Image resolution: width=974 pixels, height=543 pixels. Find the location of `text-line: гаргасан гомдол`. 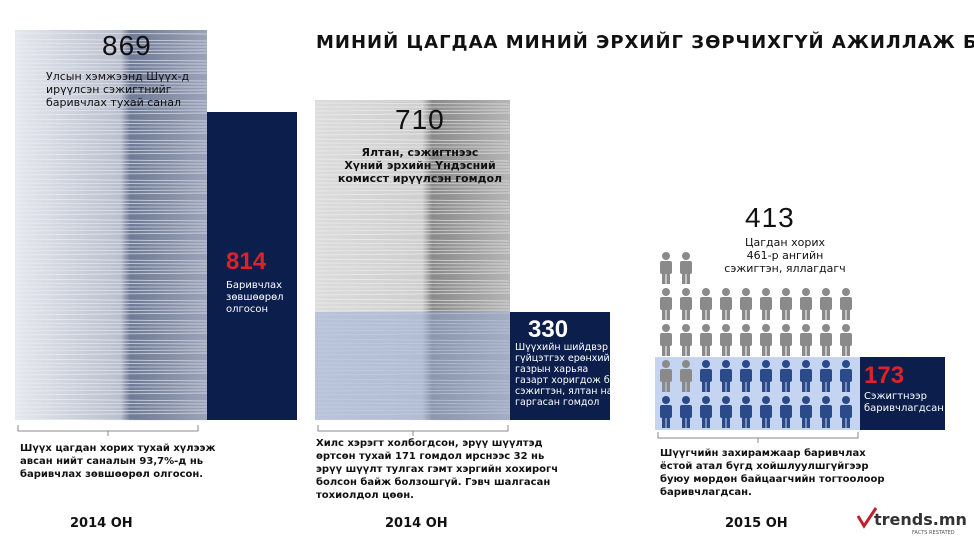

text-line: гаргасан гомдол is located at coordinates (557, 402).